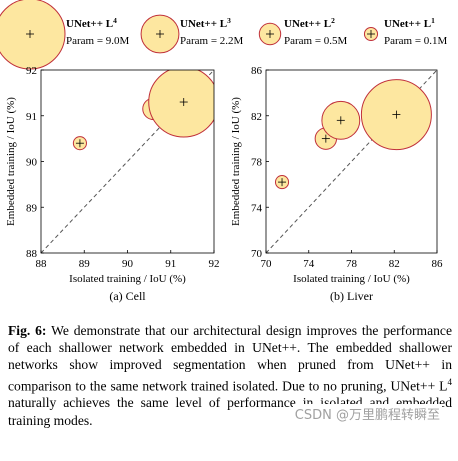 Image resolution: width=458 pixels, height=461 pixels. Describe the element at coordinates (257, 163) in the screenshot. I see `y-tick-label: 78` at that location.